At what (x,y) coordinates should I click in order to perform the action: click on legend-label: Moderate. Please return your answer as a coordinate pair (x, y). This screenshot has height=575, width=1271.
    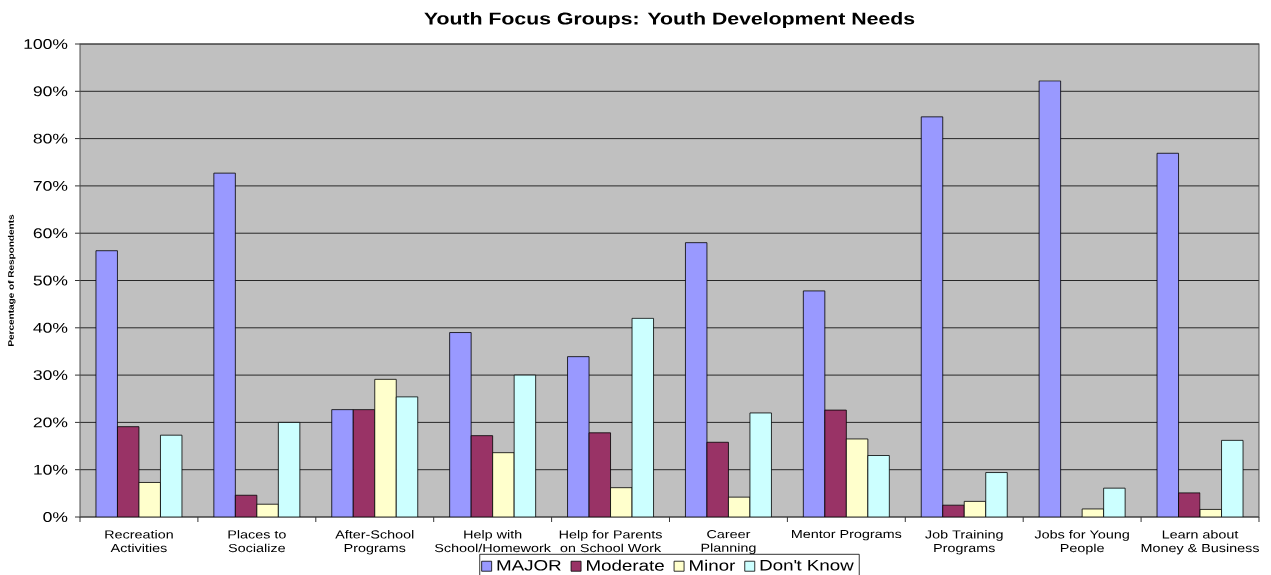
    Looking at the image, I should click on (625, 565).